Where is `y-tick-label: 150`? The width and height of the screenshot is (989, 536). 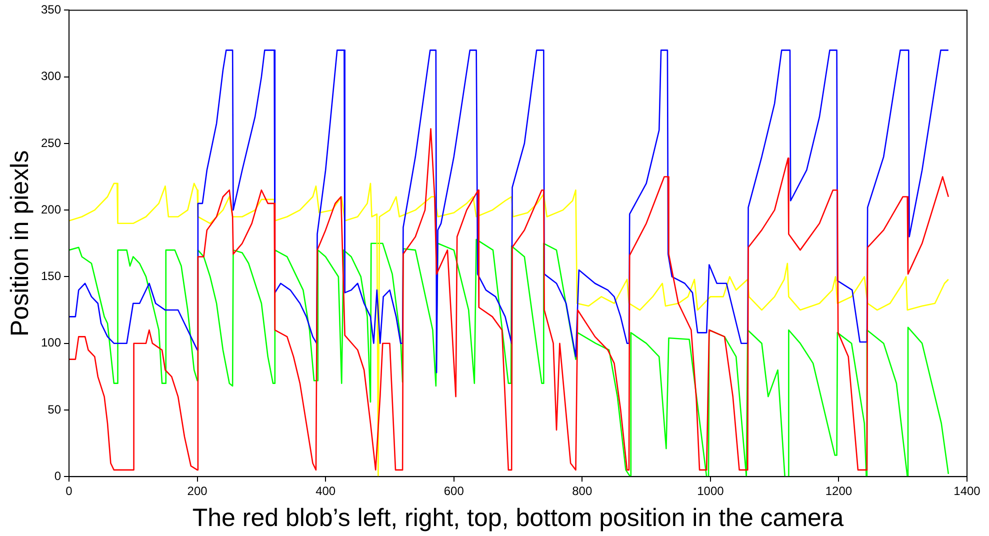
y-tick-label: 150 is located at coordinates (51, 276).